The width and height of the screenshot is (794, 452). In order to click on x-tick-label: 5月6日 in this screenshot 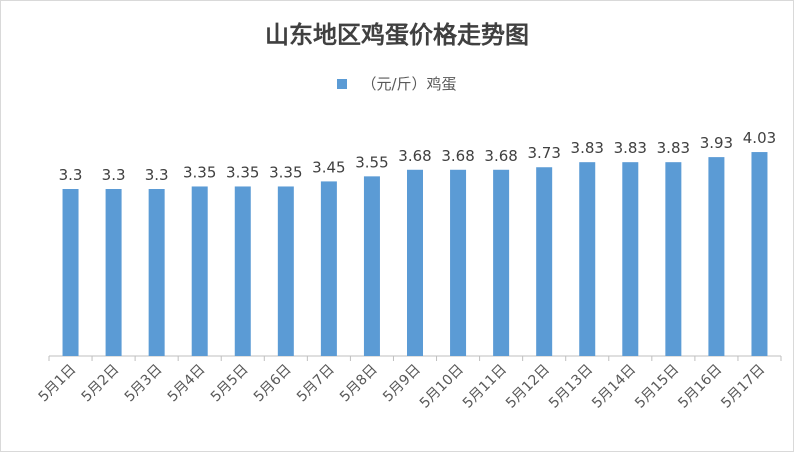, I will do `click(273, 384)`.